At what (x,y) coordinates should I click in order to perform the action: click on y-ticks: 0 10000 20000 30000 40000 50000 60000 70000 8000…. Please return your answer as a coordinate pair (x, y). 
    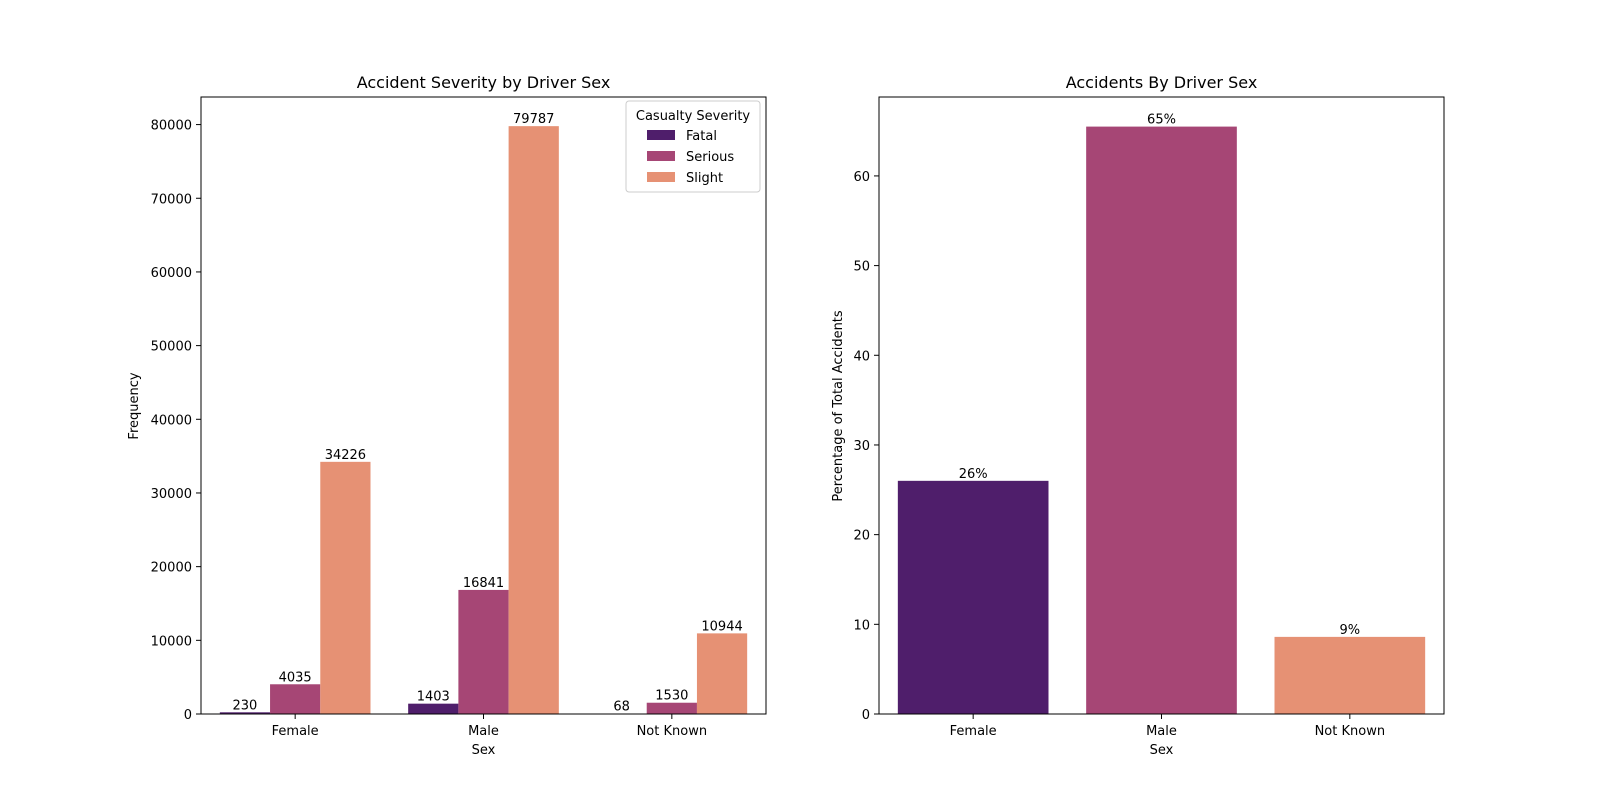
    Looking at the image, I should click on (176, 421).